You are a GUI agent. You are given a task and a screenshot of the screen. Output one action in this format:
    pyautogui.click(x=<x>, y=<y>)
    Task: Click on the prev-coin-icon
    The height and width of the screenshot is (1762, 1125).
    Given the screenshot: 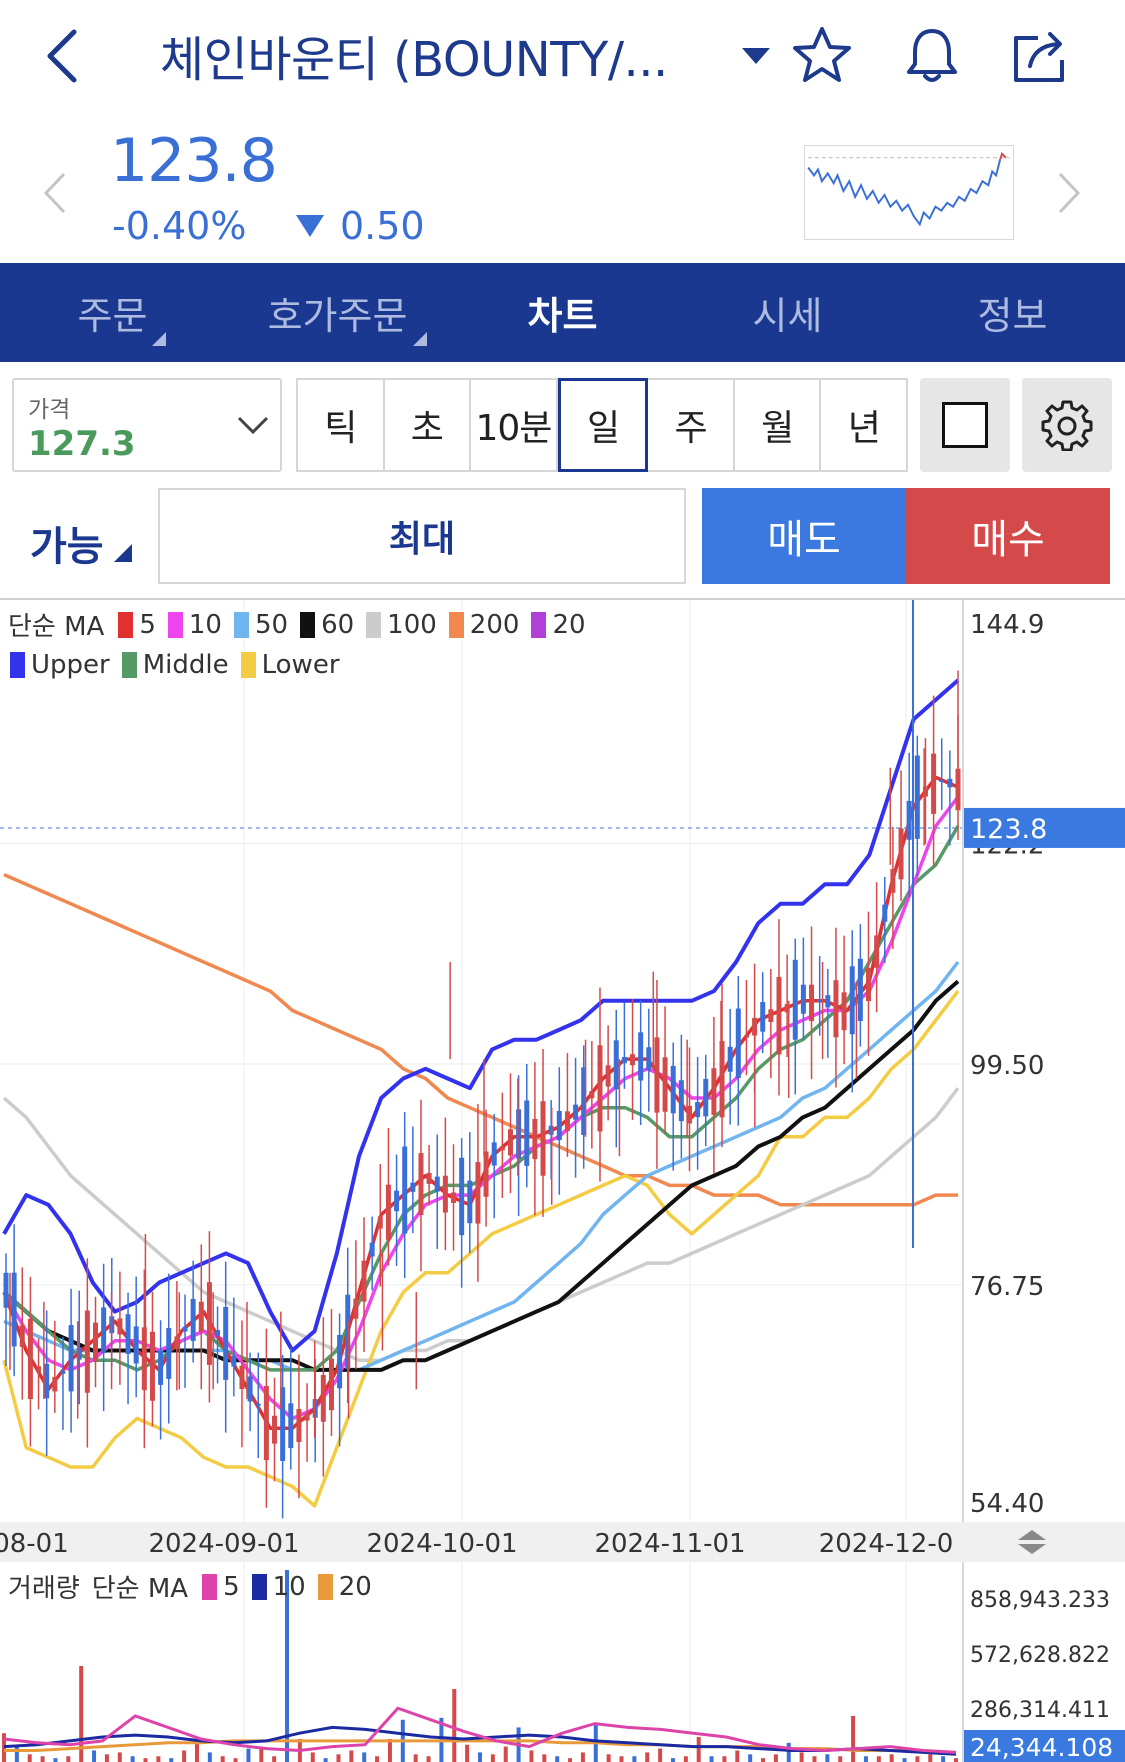 What is the action you would take?
    pyautogui.click(x=55, y=193)
    